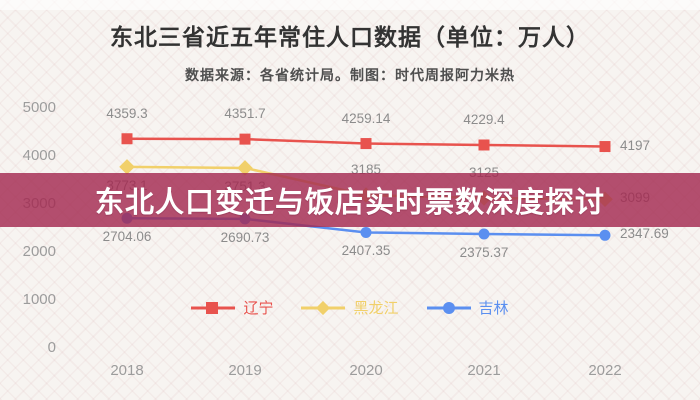 The height and width of the screenshot is (400, 700). I want to click on point-heilongjiang-2018, so click(127, 167).